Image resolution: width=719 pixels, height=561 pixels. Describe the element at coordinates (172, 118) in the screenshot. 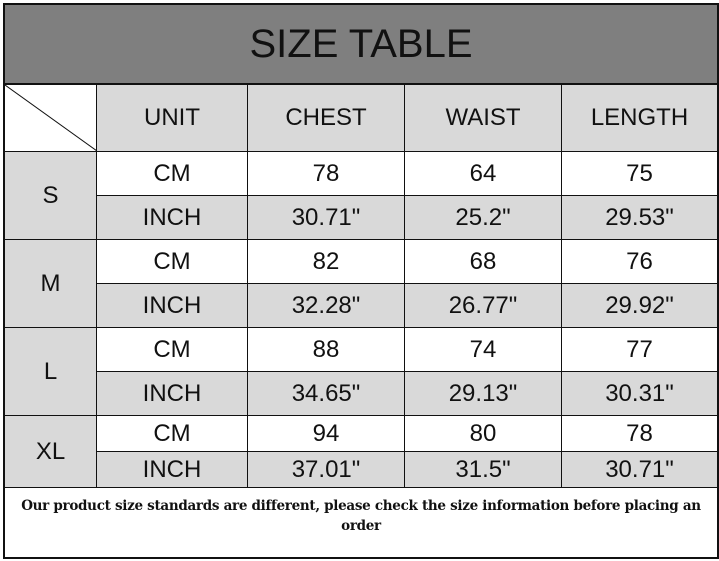

I see `header-unit: UNIT` at that location.